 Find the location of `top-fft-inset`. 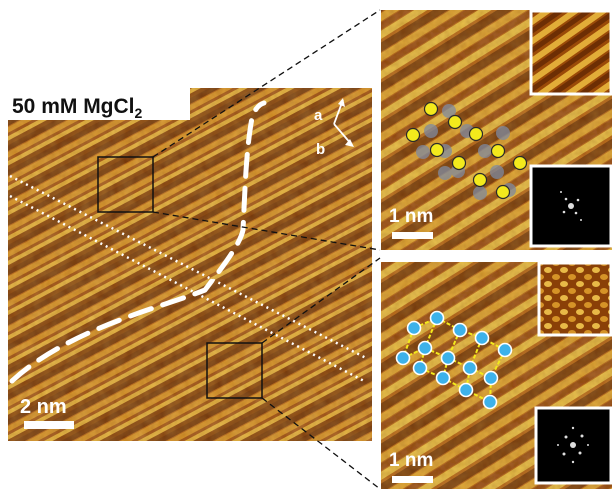

top-fft-inset is located at coordinates (570, 206).